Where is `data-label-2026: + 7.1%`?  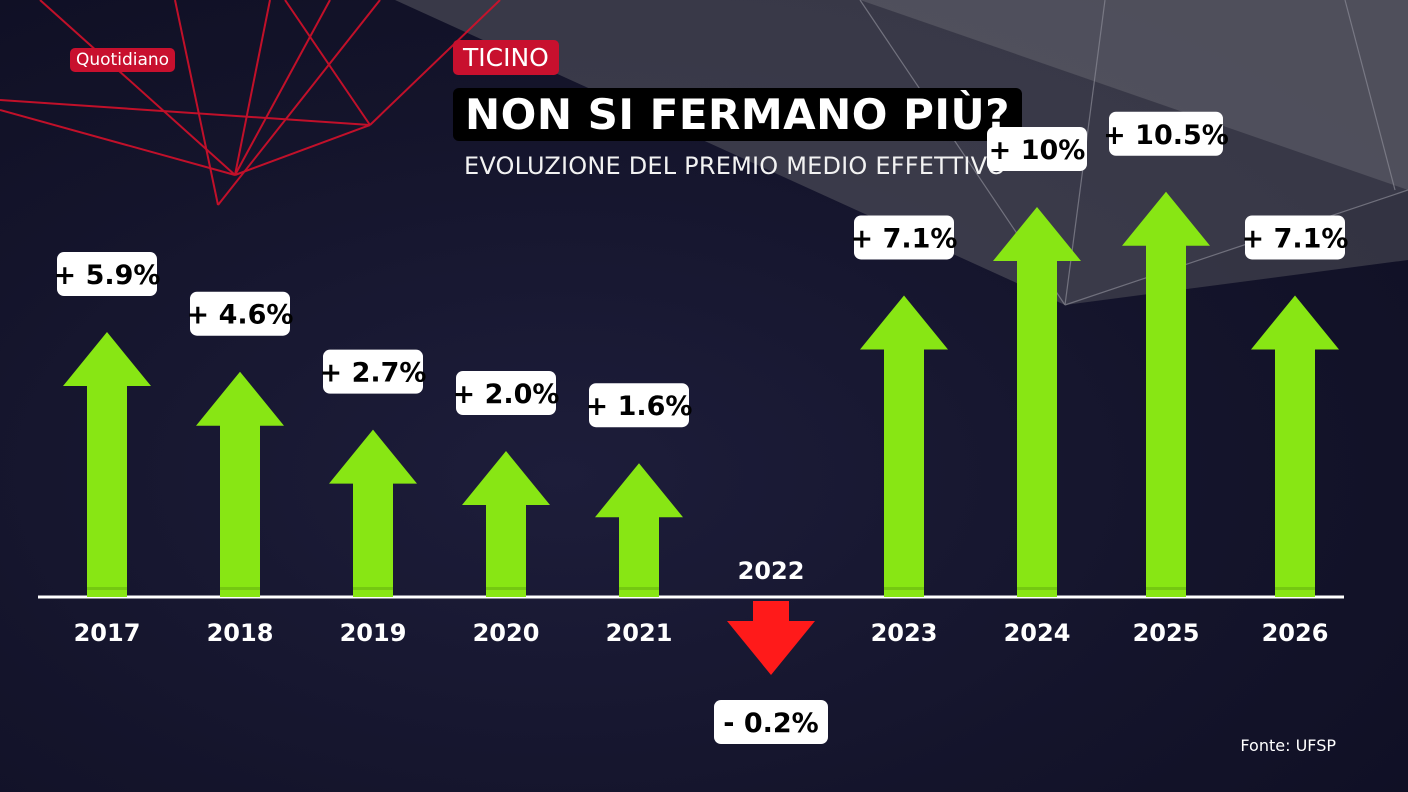
data-label-2026: + 7.1% is located at coordinates (1295, 238).